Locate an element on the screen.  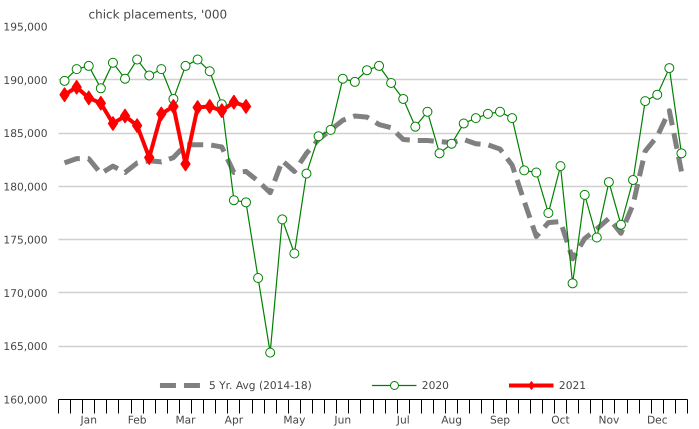
y-tick-label: 185,000 is located at coordinates (25, 133).